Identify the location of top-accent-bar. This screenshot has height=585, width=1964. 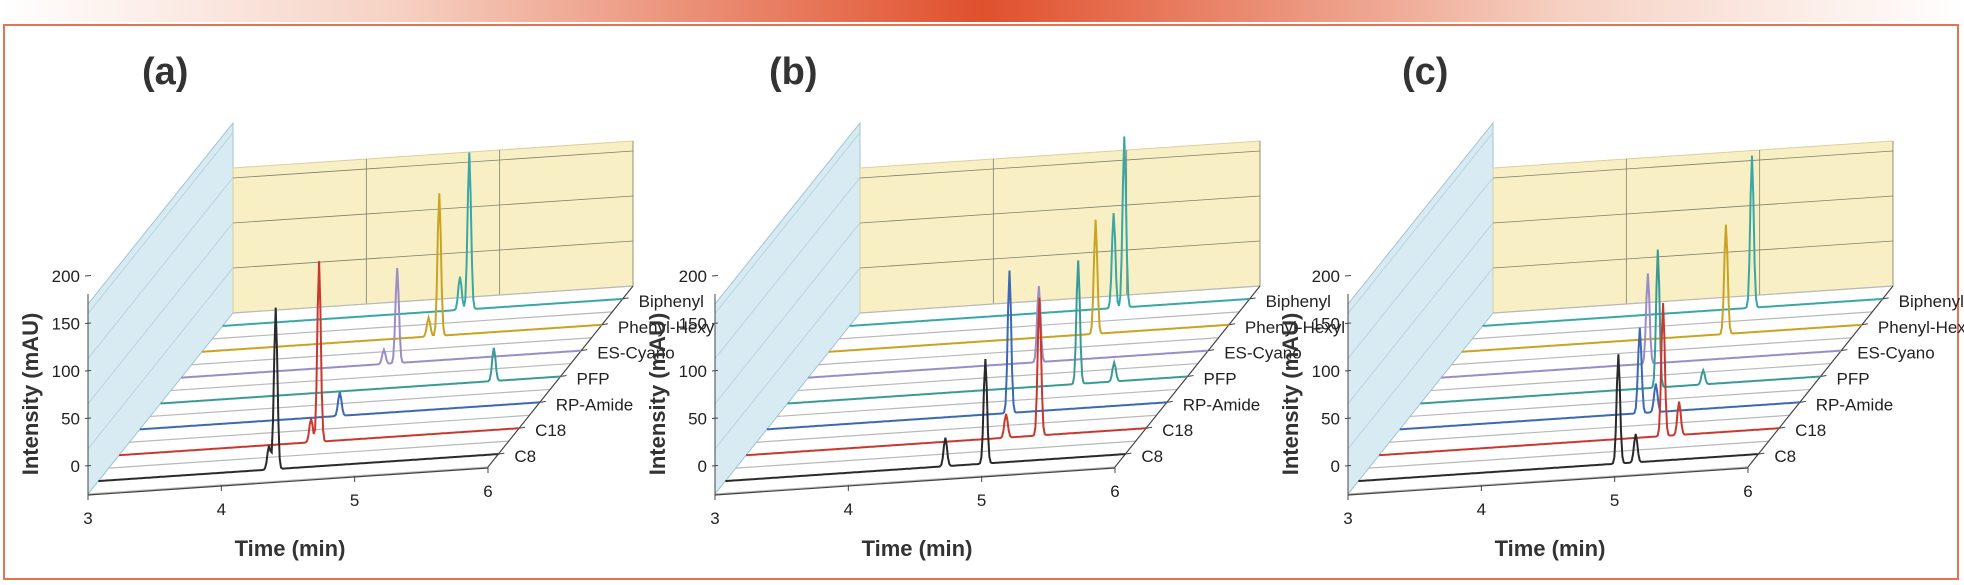
(982, 11).